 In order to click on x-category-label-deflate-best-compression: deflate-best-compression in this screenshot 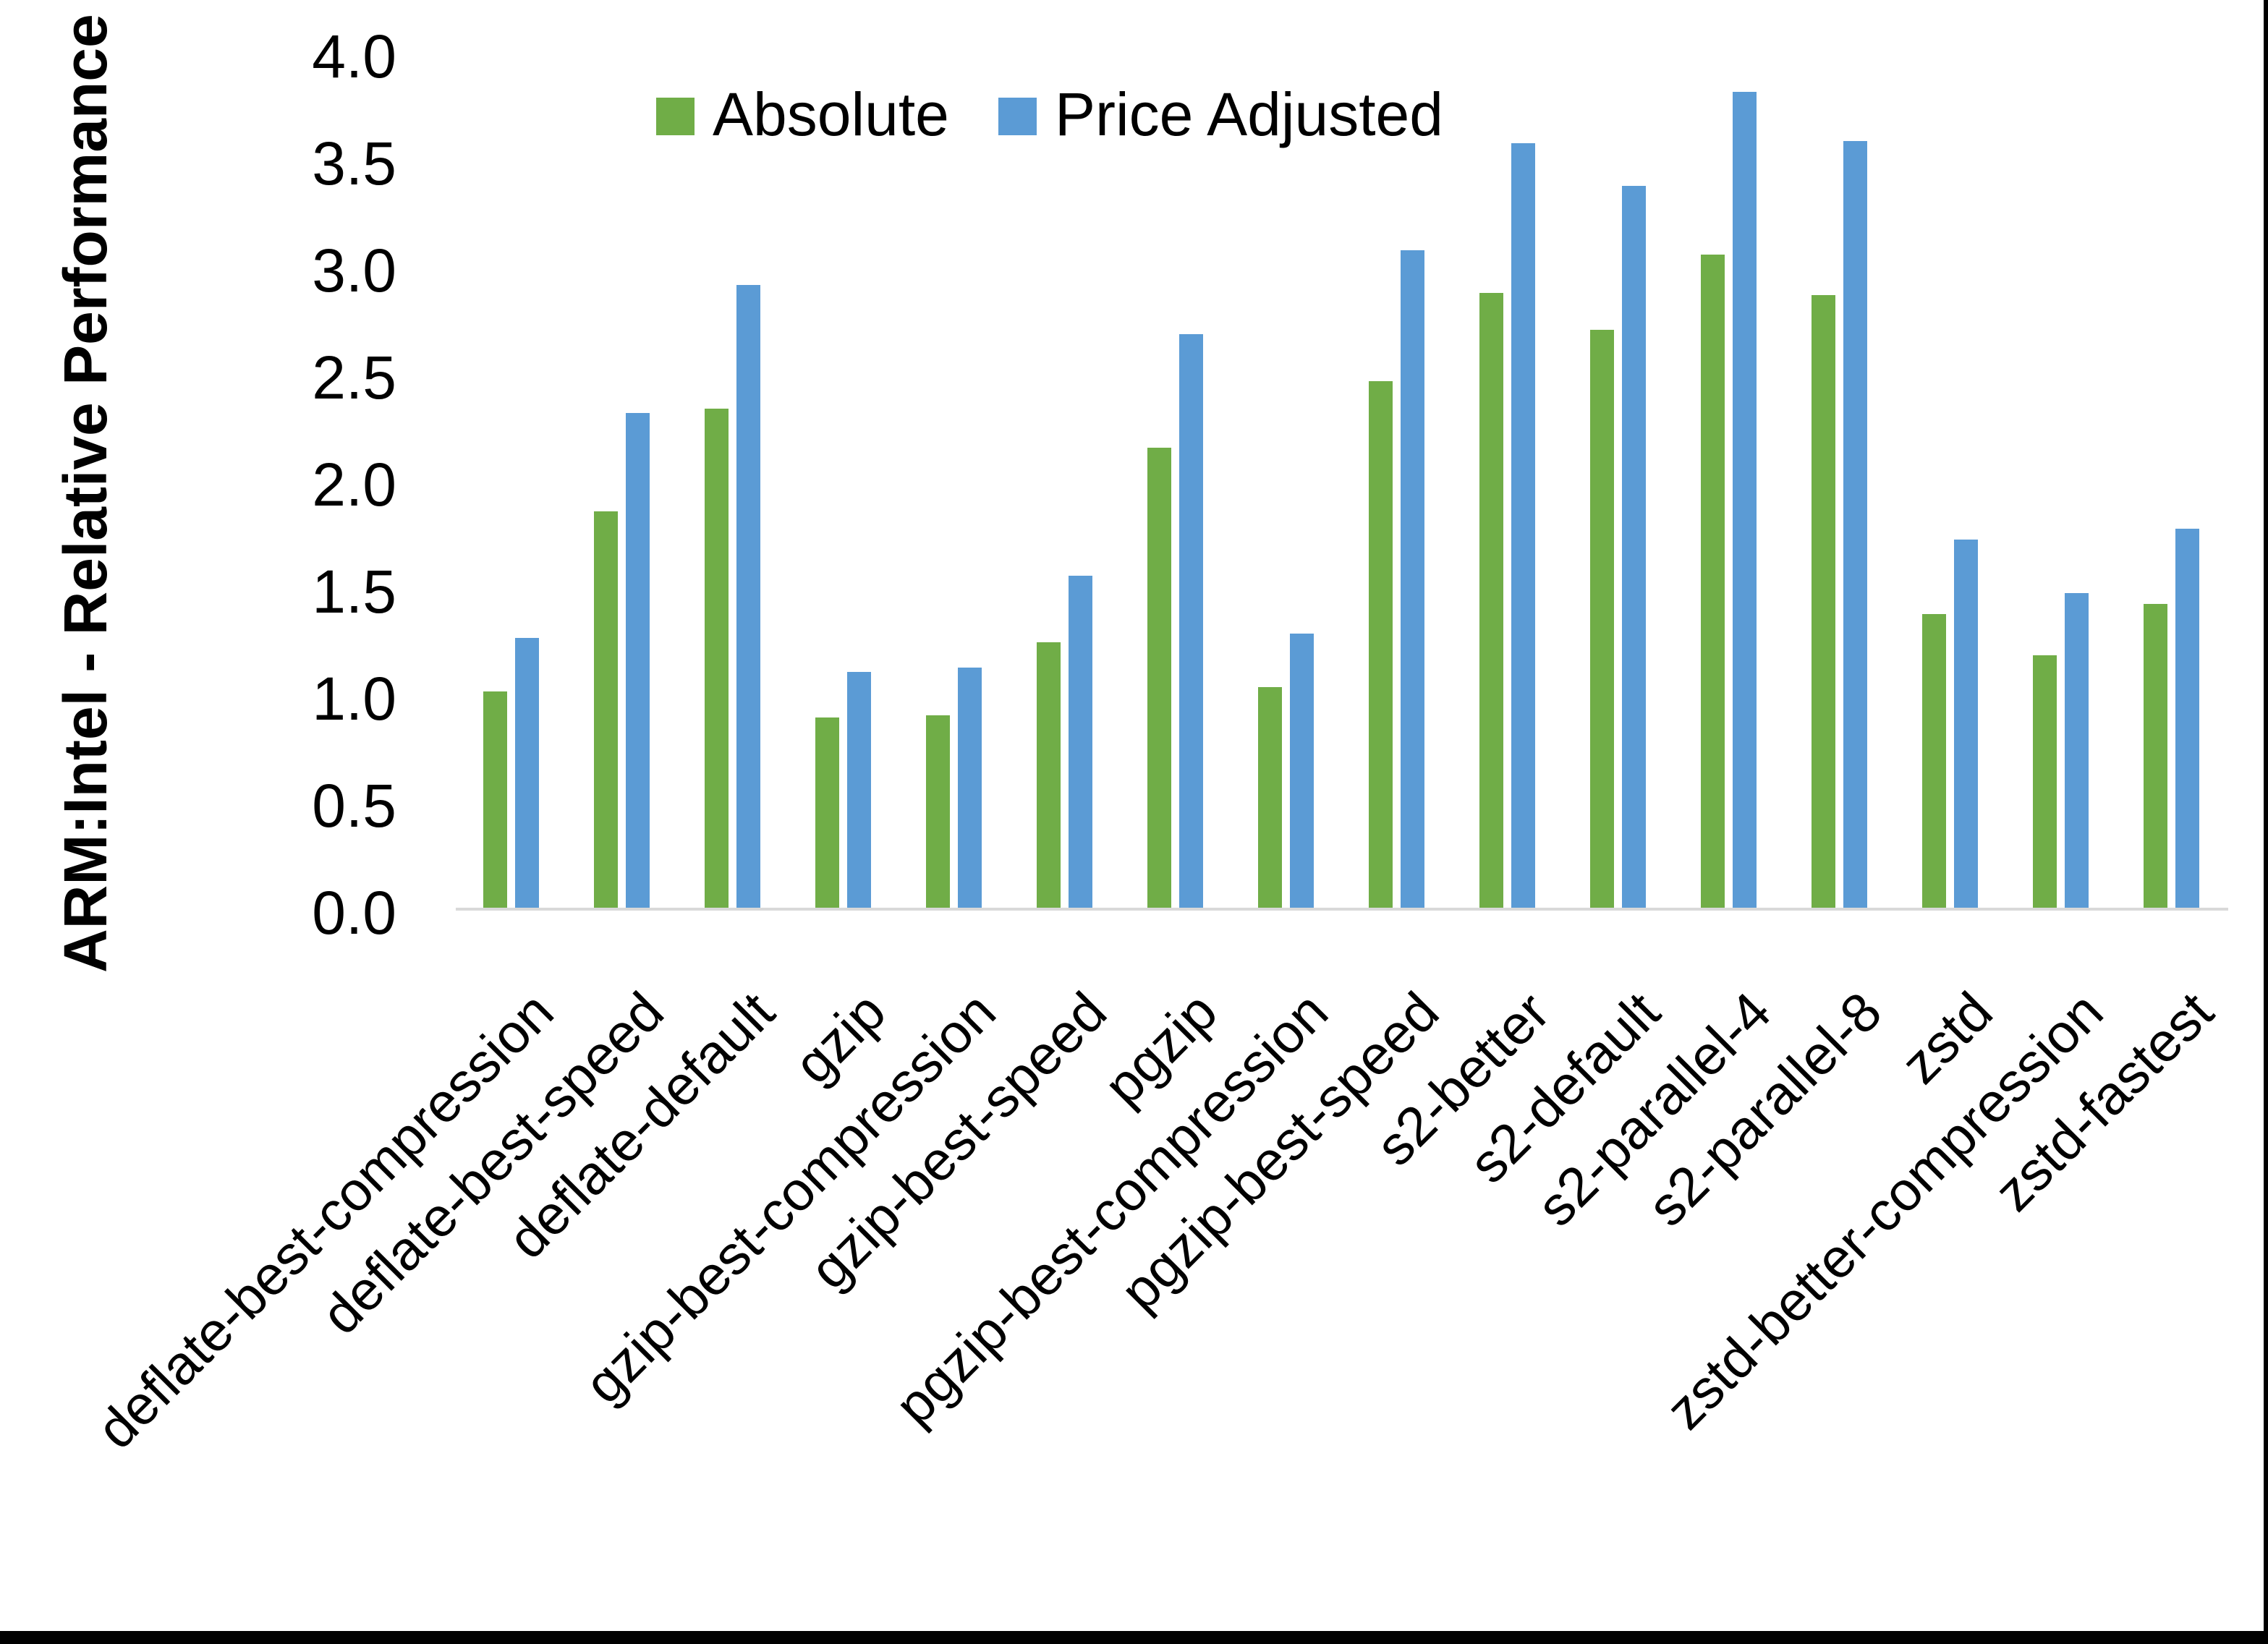, I will do `click(325, 1221)`.